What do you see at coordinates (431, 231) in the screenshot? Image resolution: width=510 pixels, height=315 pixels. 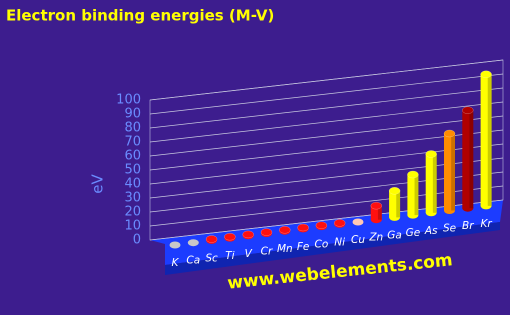 I see `x-tick-label: As` at bounding box center [431, 231].